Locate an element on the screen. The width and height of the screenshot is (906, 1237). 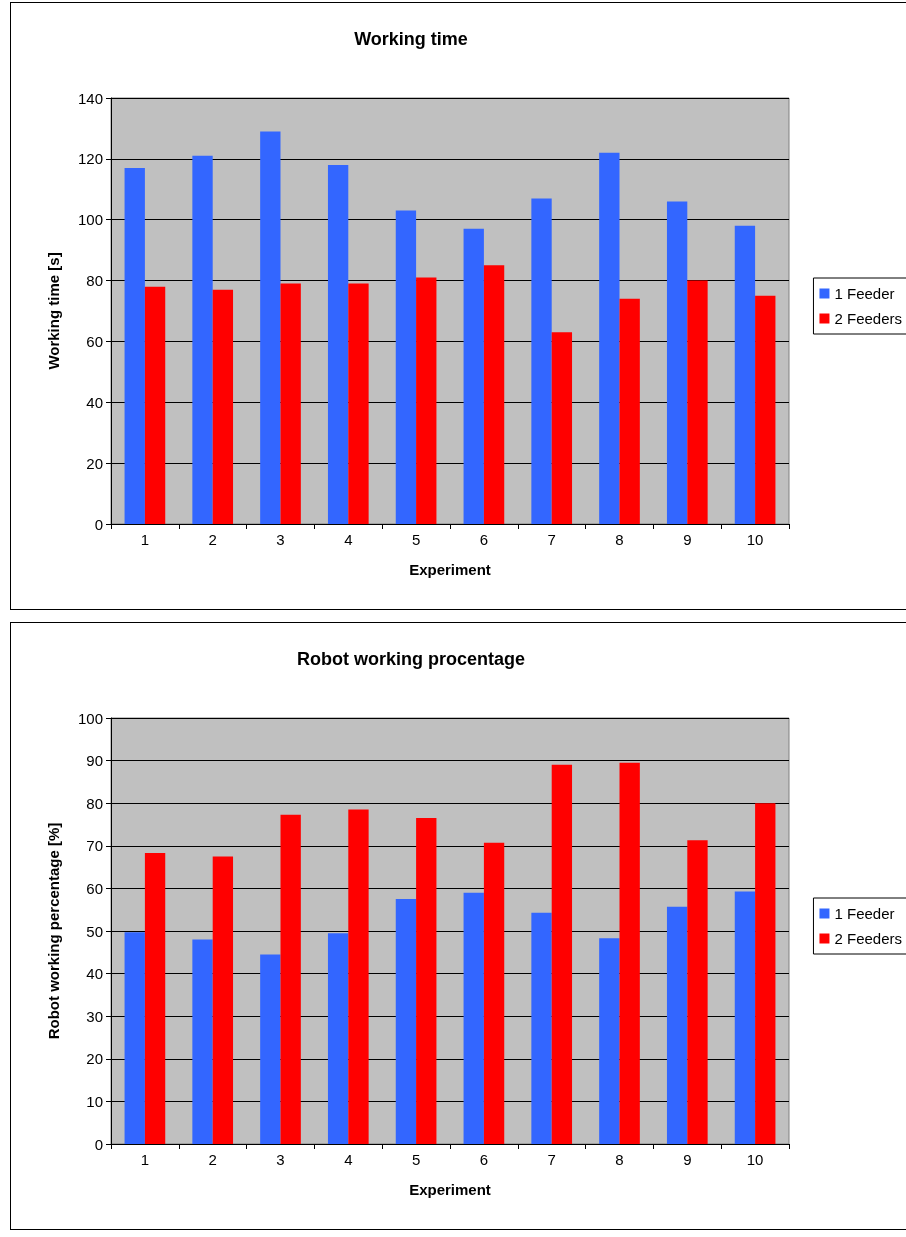
chart-title: Robot working procentage is located at coordinates (411, 659).